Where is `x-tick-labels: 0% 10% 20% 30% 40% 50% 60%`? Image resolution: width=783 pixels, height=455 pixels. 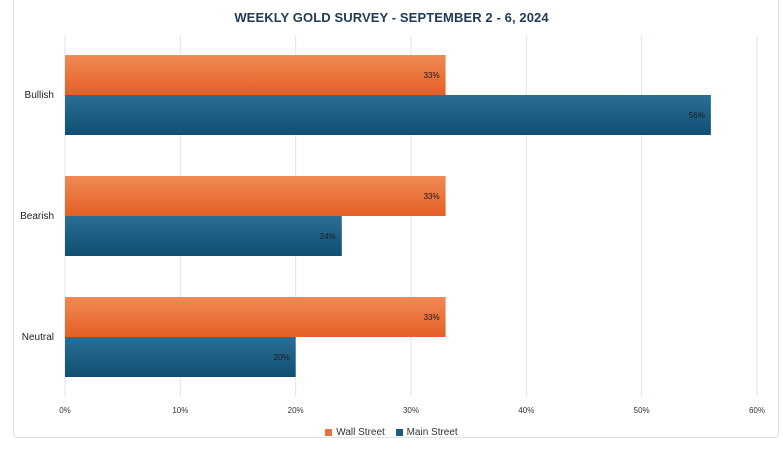 x-tick-labels: 0% 10% 20% 30% 40% 50% 60% is located at coordinates (412, 410).